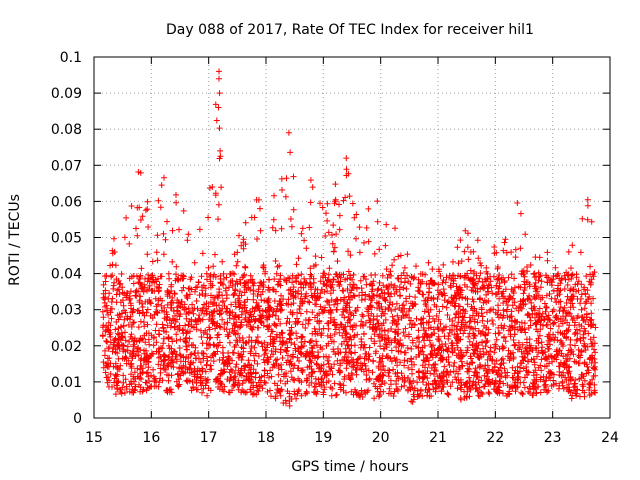 This screenshot has width=640, height=480. What do you see at coordinates (610, 438) in the screenshot?
I see `x-tick-label: 24` at bounding box center [610, 438].